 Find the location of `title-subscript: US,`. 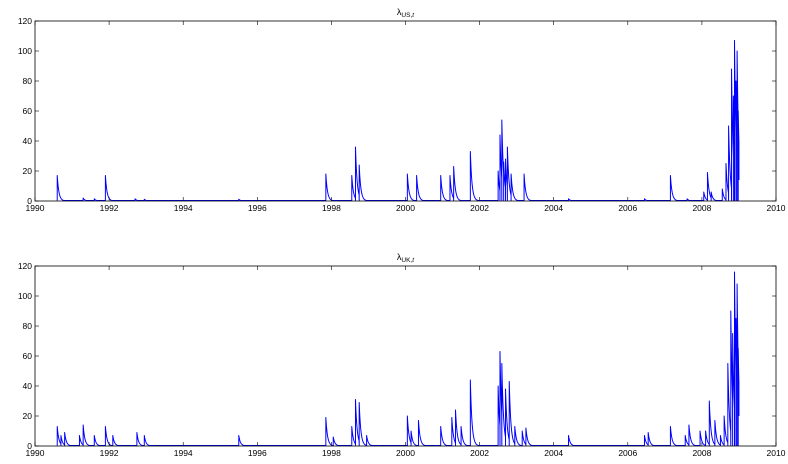

title-subscript: US, is located at coordinates (406, 15).